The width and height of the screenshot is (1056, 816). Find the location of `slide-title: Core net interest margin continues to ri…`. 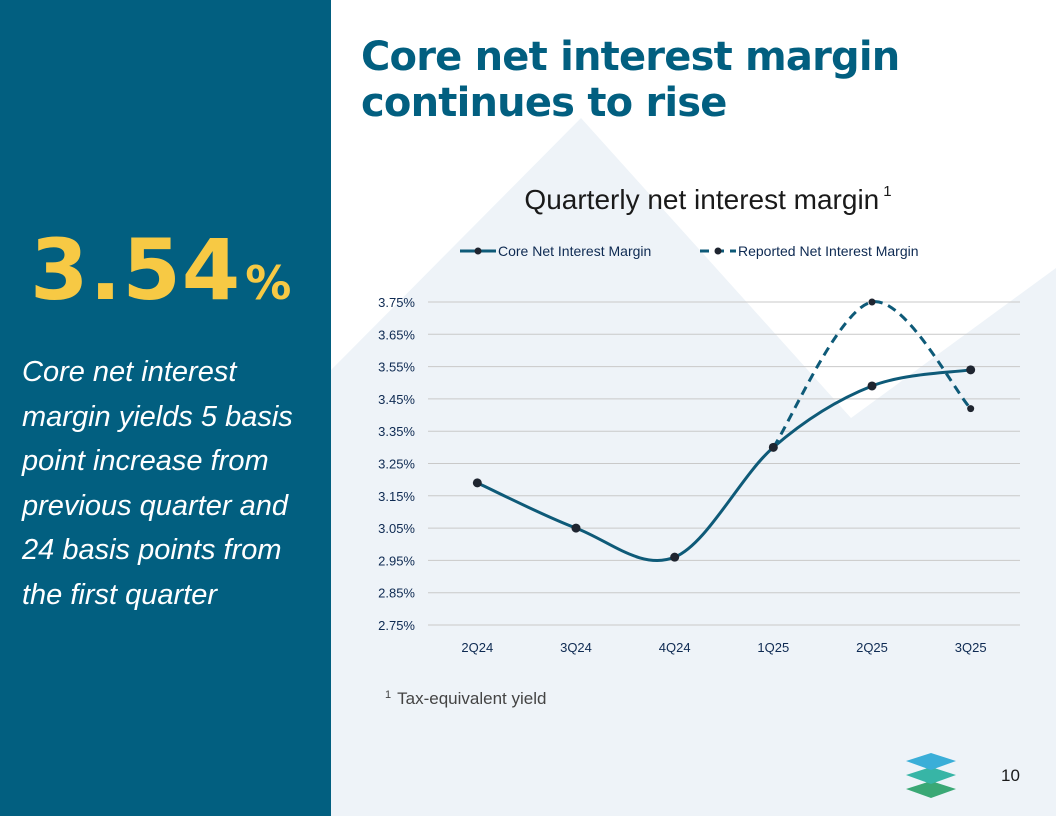

slide-title: Core net interest margin continues to ri… is located at coordinates (630, 80).